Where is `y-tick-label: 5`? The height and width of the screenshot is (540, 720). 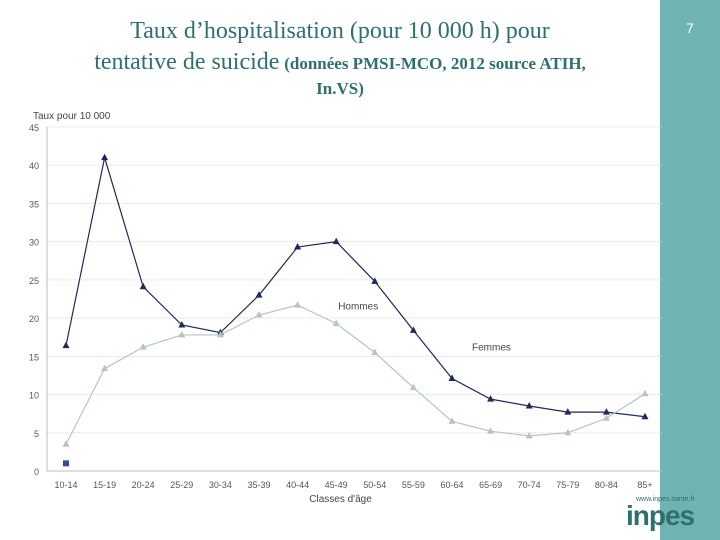
y-tick-label: 5 is located at coordinates (36, 434).